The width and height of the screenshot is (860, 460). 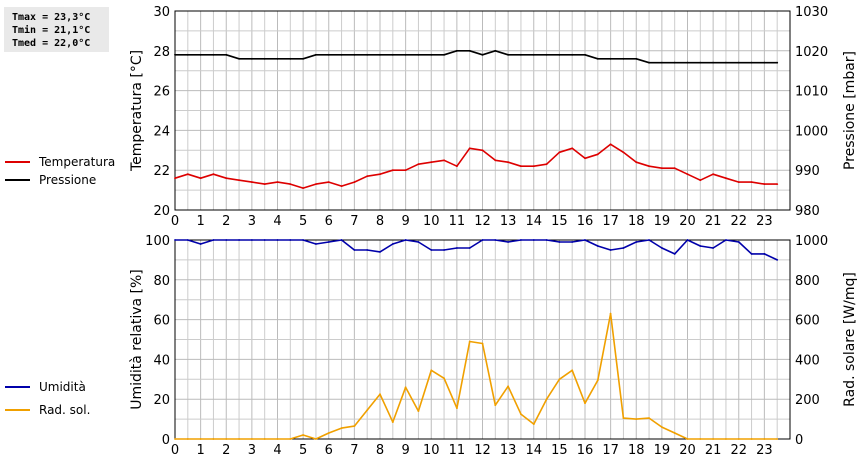 I want to click on x-tick-label: 5, so click(x=303, y=450).